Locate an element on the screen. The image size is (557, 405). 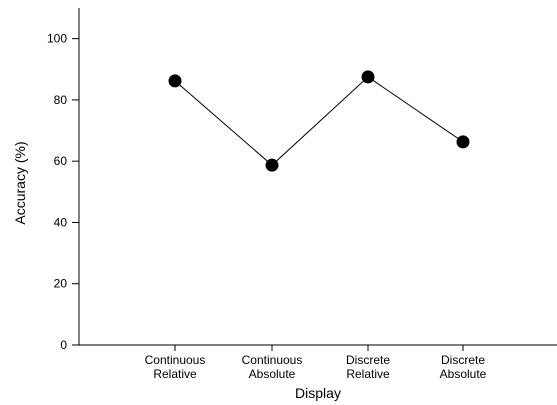
x-tick-label: Discrete Absolute is located at coordinates (463, 367).